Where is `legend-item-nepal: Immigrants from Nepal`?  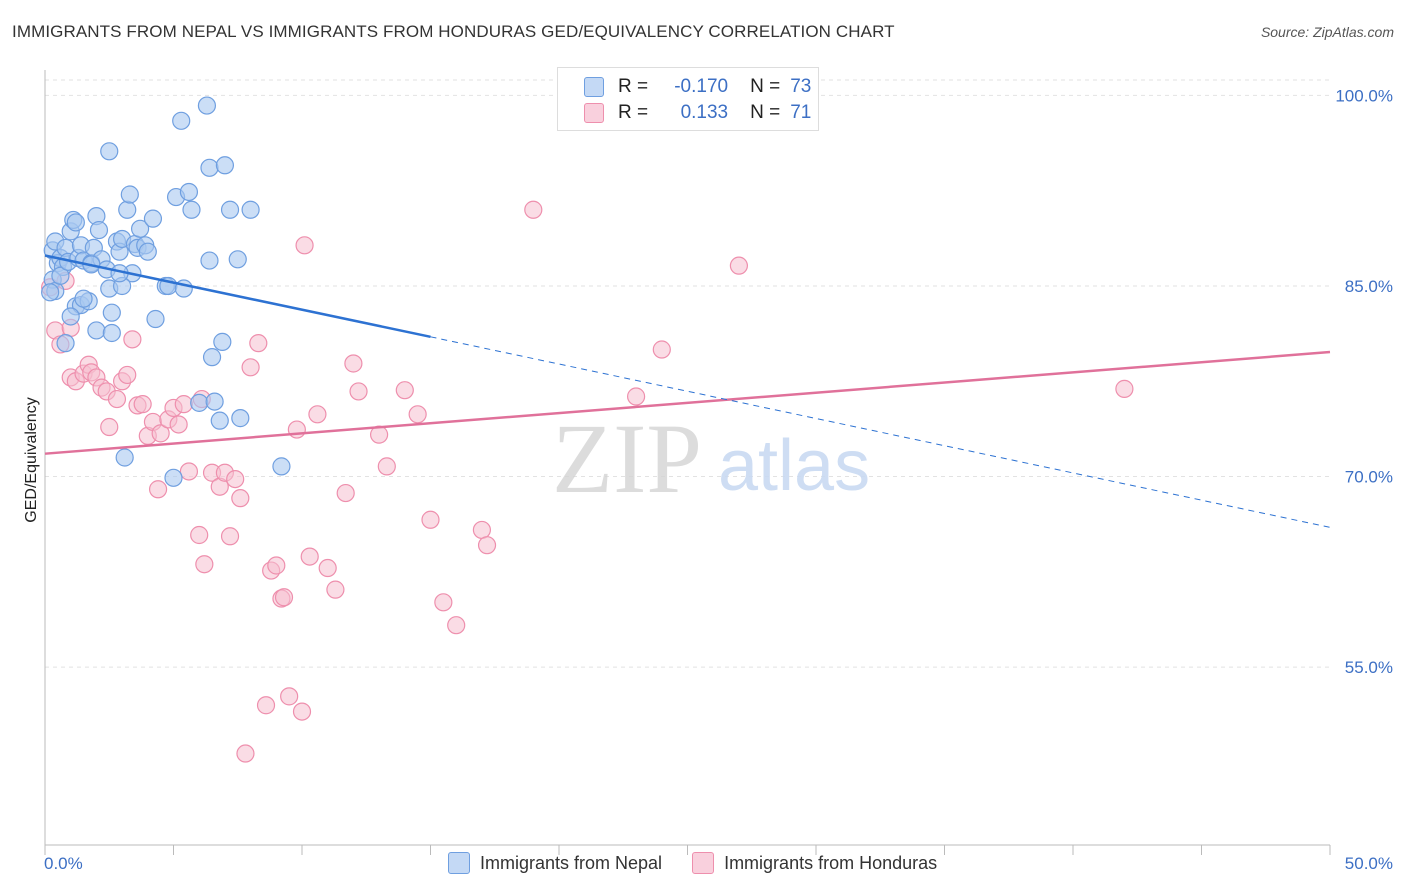
legend-item-nepal: Immigrants from Nepal is located at coordinates (555, 863).